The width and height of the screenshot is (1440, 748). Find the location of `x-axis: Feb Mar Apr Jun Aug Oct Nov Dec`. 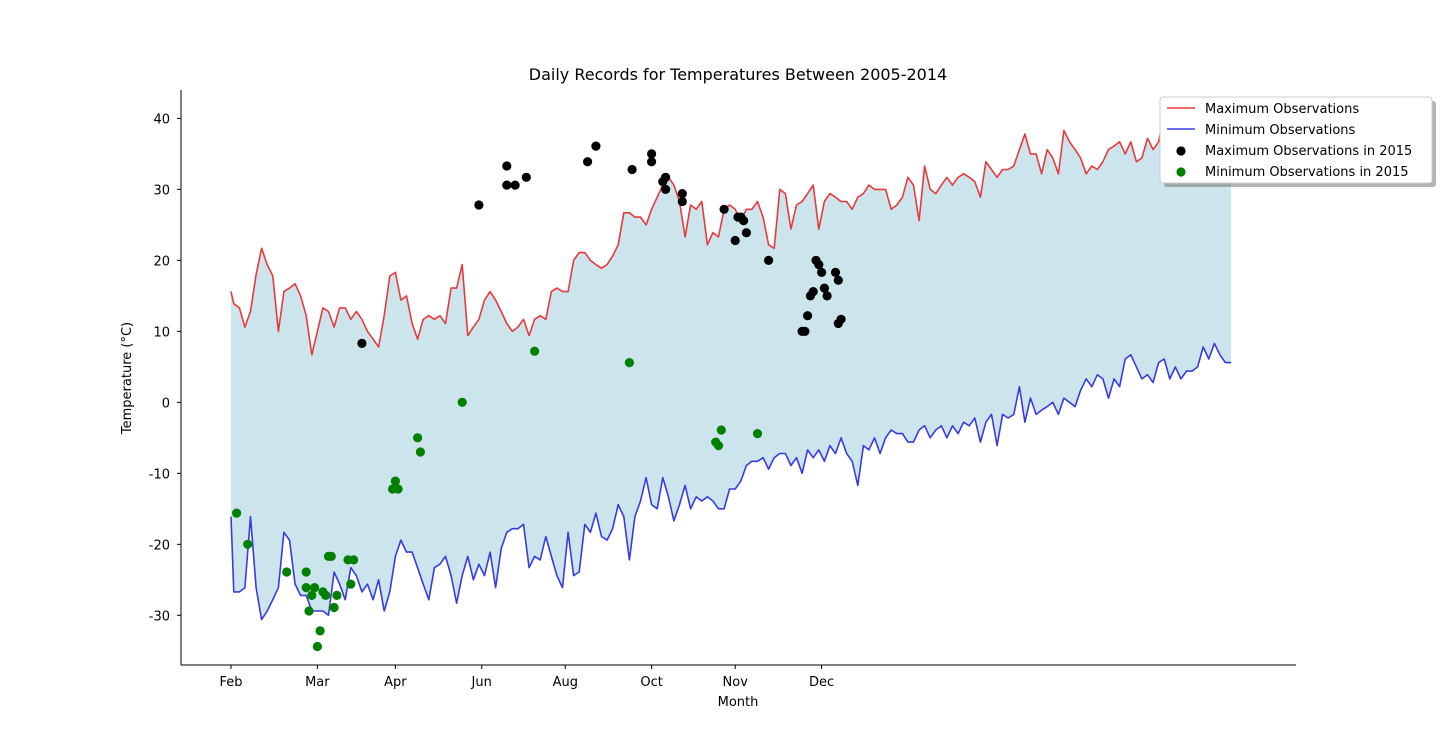

x-axis: Feb Mar Apr Jun Aug Oct Nov Dec is located at coordinates (526, 677).